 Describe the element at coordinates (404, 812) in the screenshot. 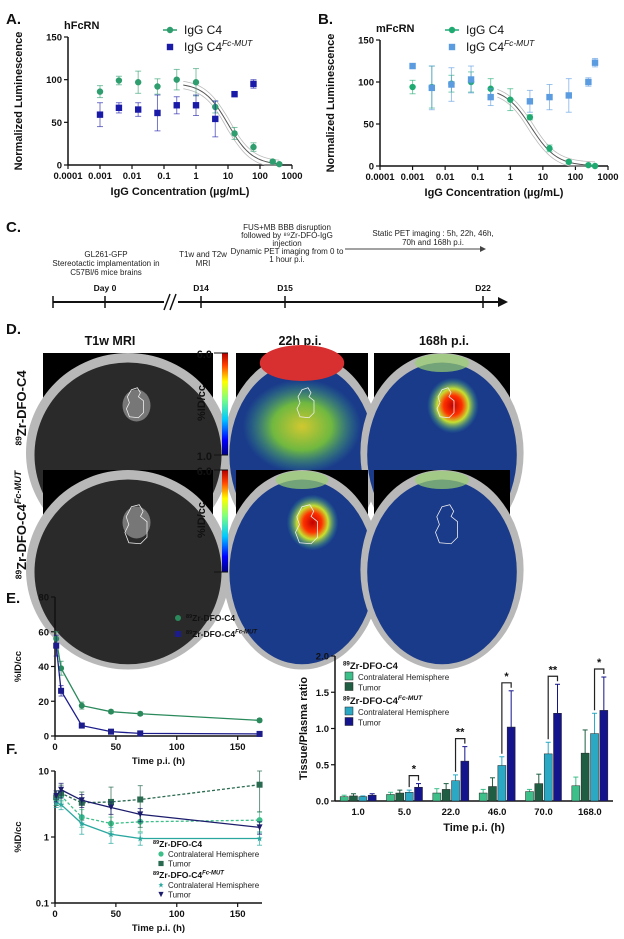

I see `x-tick-label: 5.0` at that location.